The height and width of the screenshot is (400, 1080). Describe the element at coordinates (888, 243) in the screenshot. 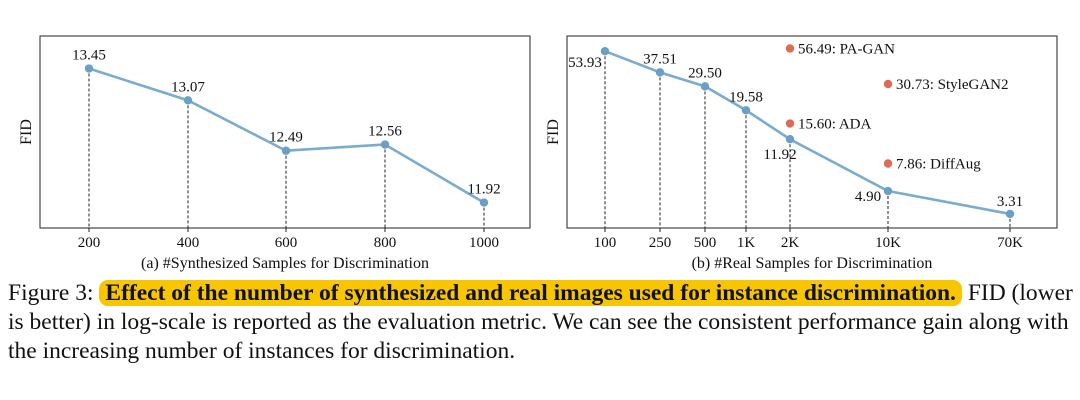

I see `chart-b-tick-label-5: 10K` at that location.